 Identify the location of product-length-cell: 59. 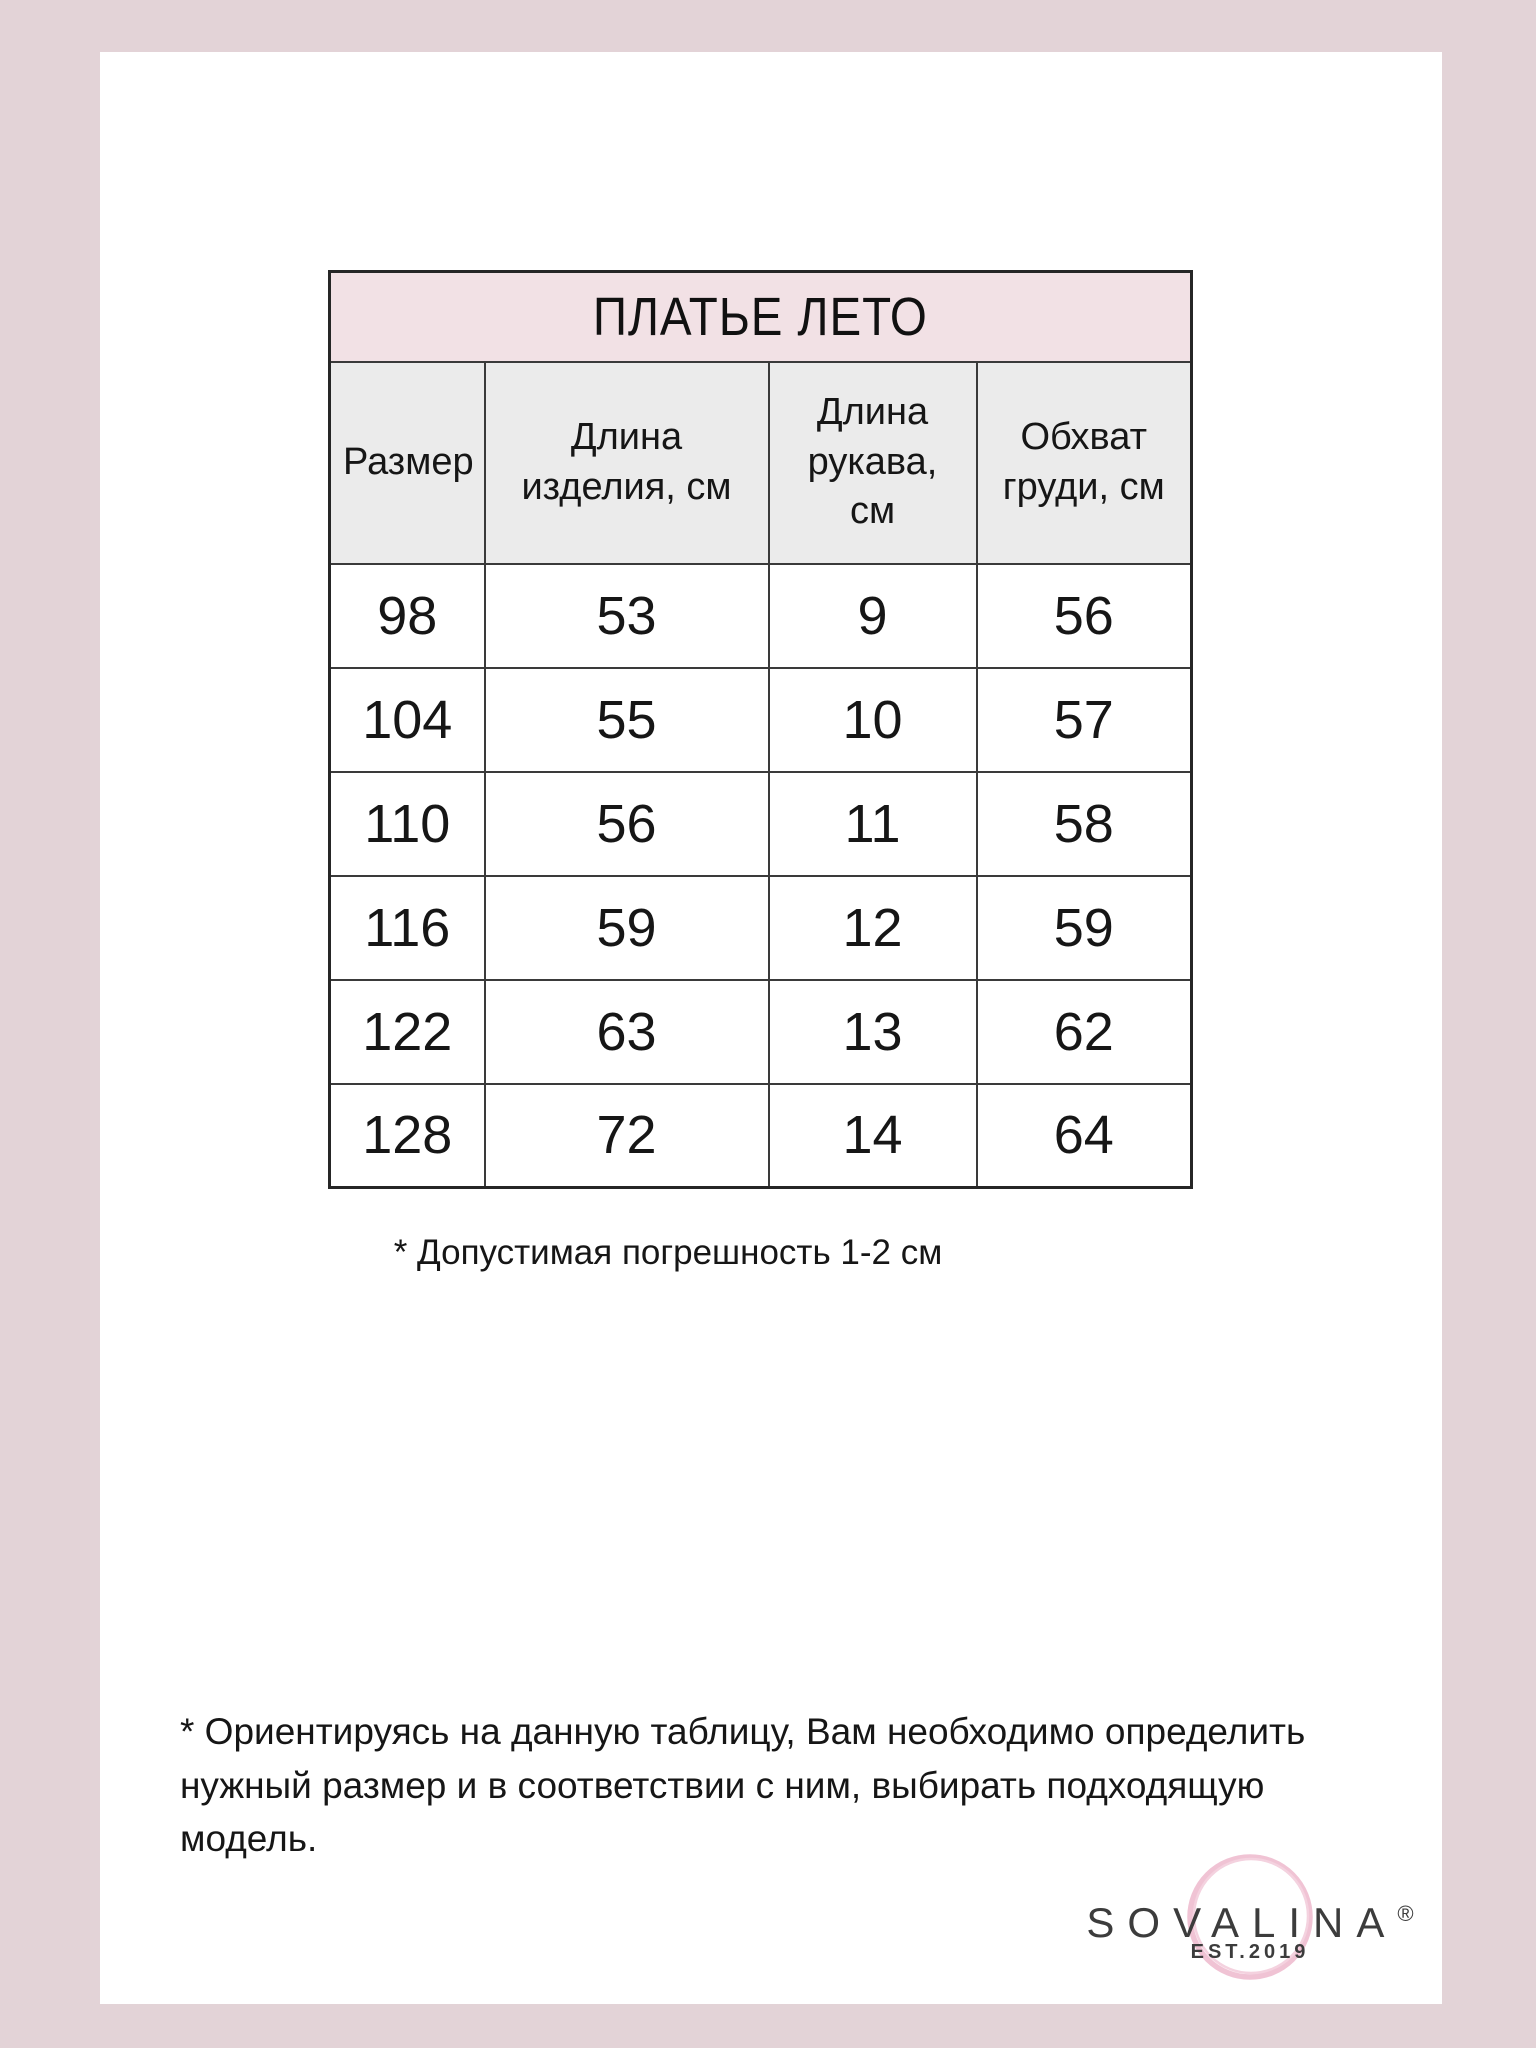
(626, 927).